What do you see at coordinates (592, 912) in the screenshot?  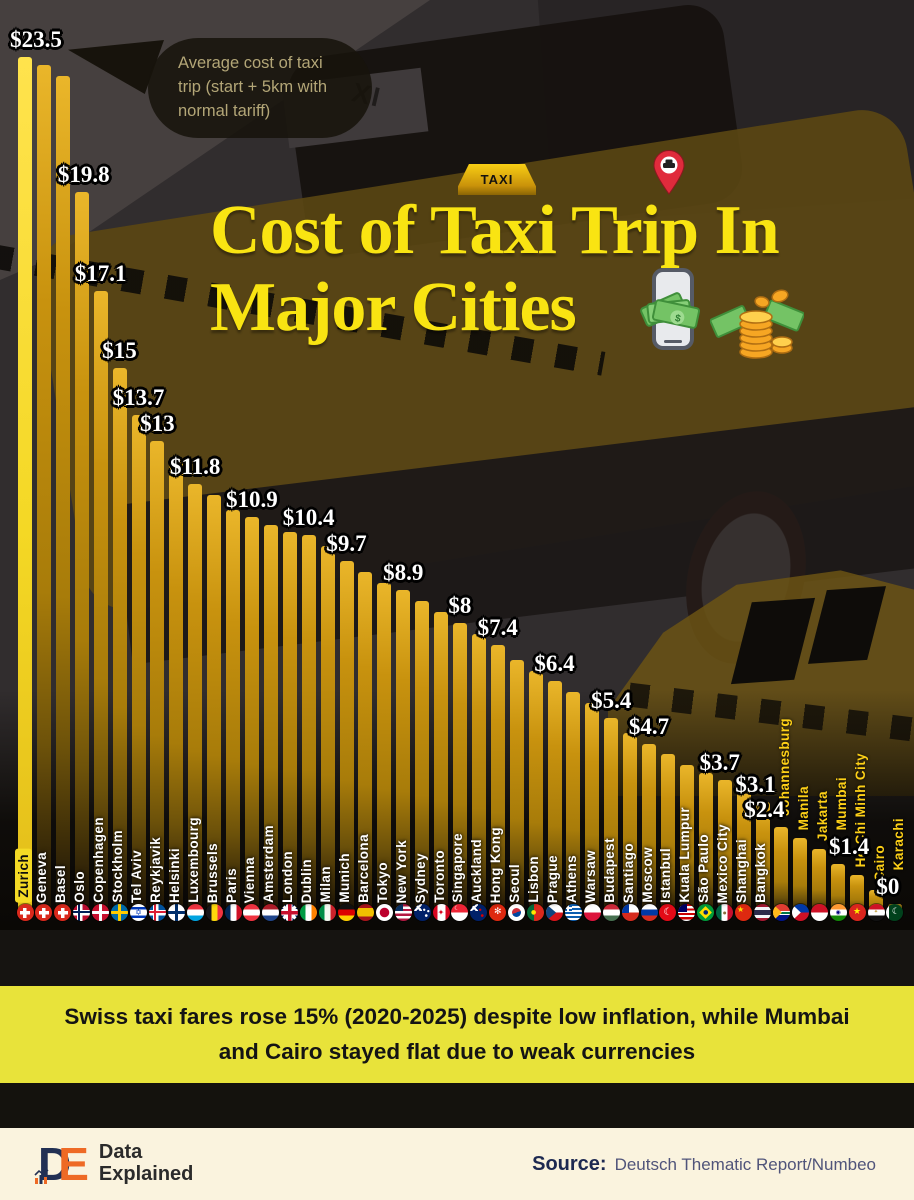 I see `flag-poland-icon` at bounding box center [592, 912].